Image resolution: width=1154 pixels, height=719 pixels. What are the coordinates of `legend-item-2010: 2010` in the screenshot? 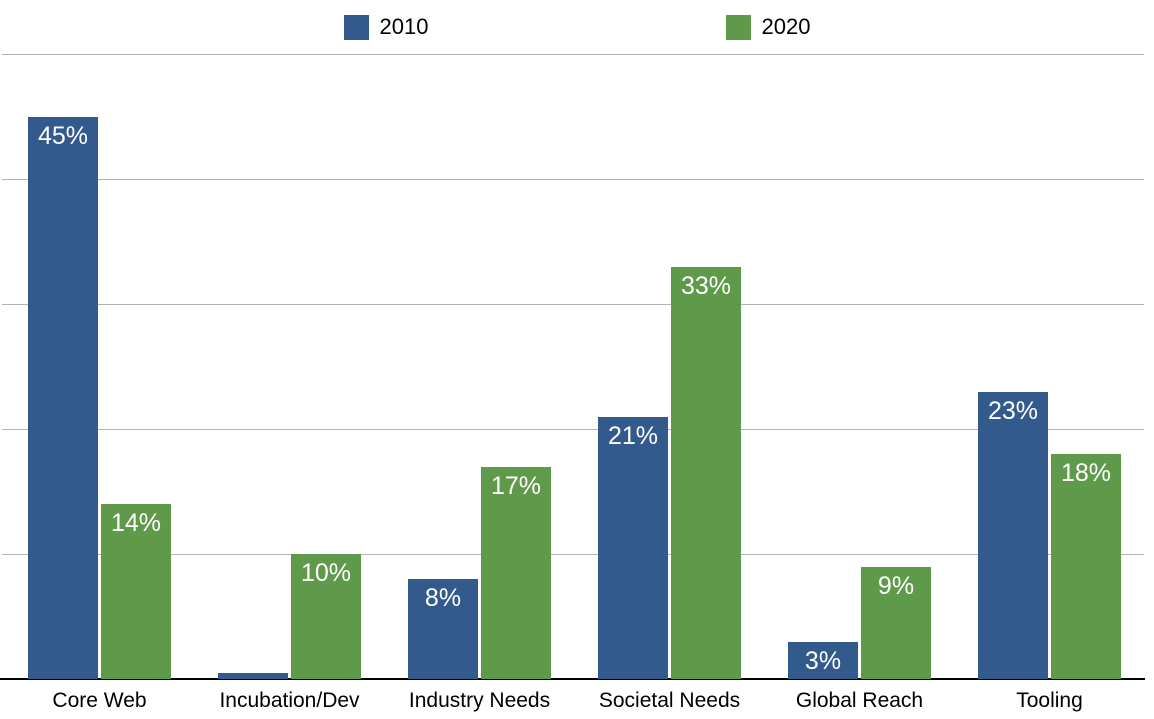 It's located at (386, 27).